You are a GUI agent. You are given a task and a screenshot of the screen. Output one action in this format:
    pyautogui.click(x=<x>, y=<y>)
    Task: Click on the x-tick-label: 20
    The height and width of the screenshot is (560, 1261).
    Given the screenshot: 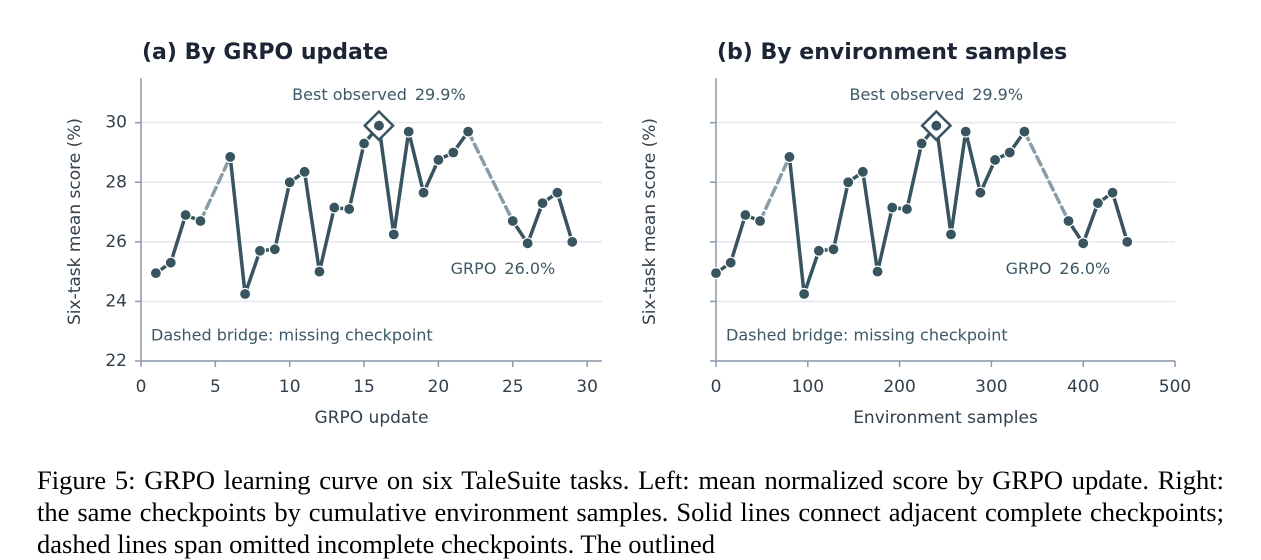 What is the action you would take?
    pyautogui.click(x=439, y=387)
    